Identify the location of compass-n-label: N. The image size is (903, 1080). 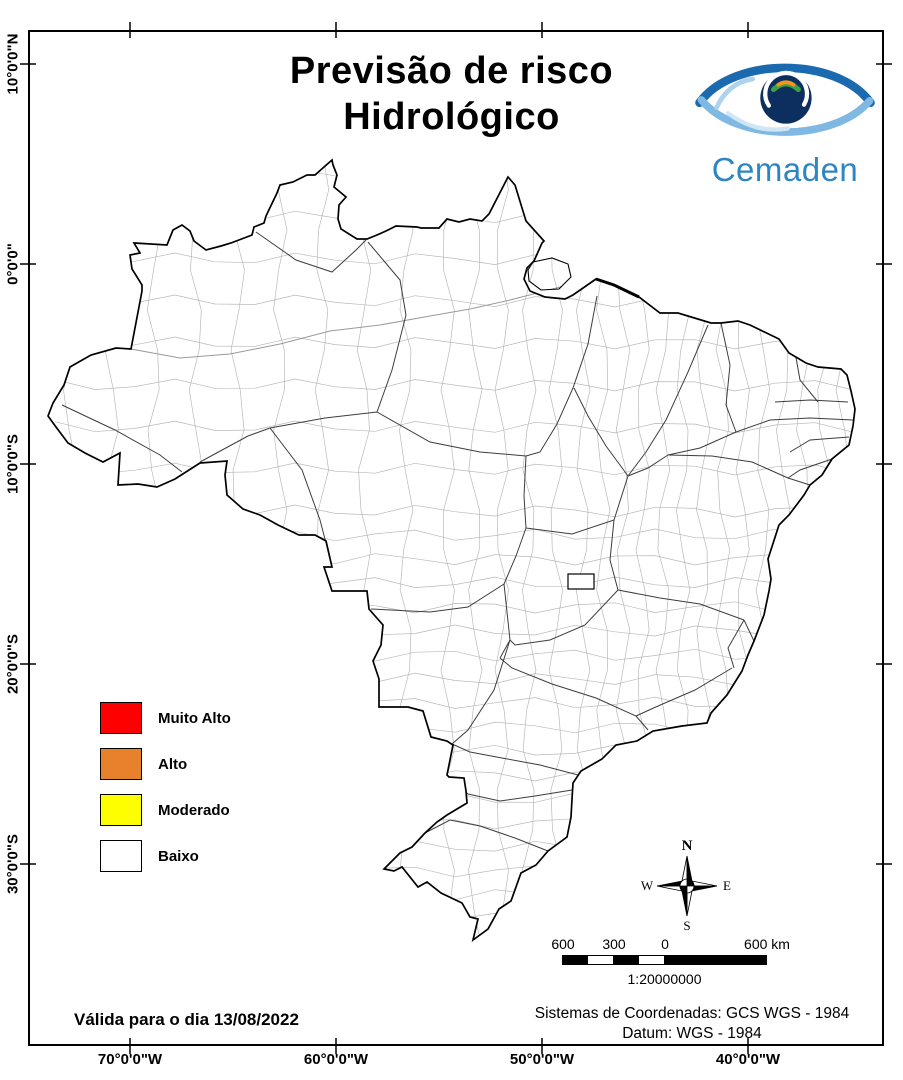
(687, 846).